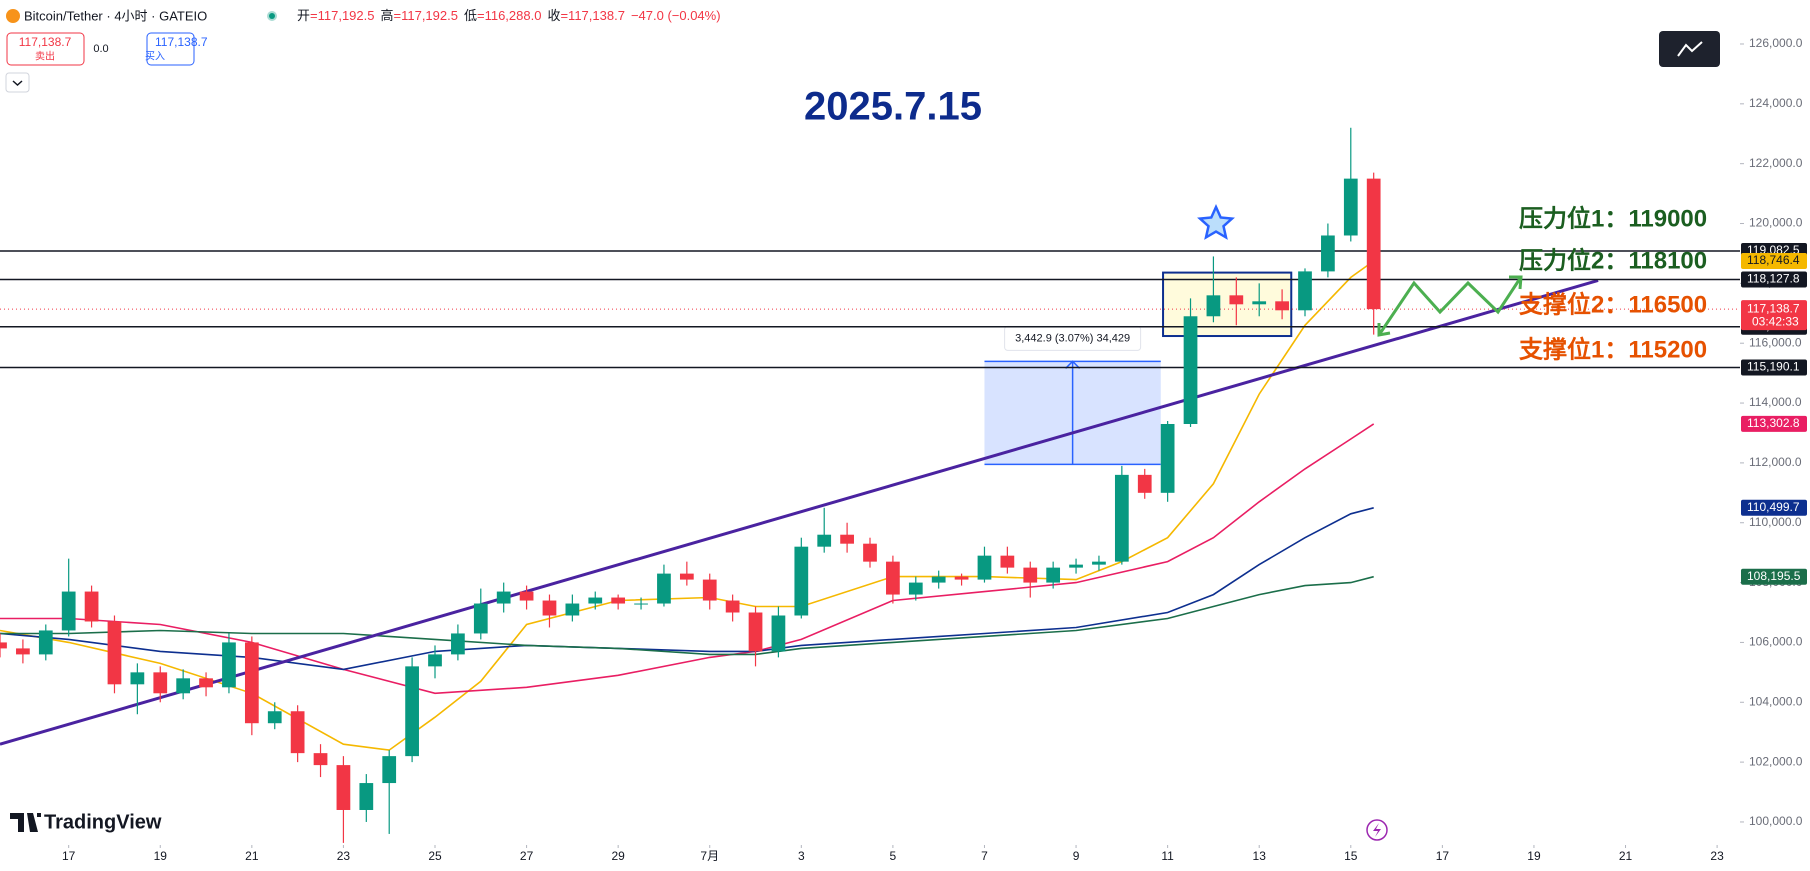 This screenshot has width=1810, height=871. I want to click on x-tick-label: 7, so click(984, 856).